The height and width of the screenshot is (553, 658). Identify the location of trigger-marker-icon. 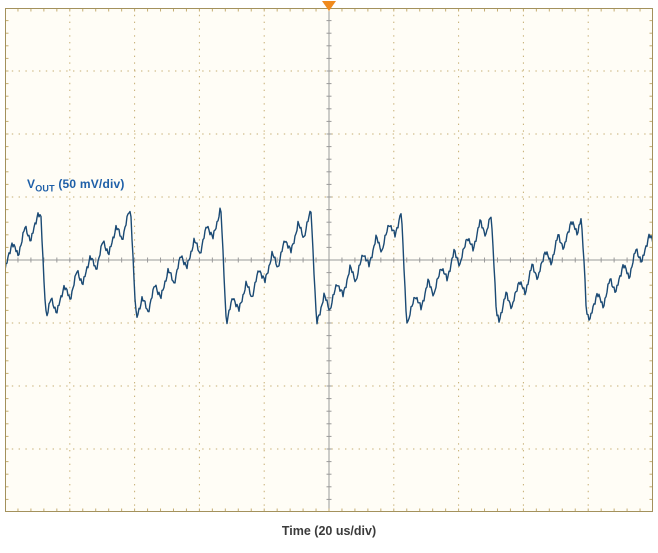
(329, 6).